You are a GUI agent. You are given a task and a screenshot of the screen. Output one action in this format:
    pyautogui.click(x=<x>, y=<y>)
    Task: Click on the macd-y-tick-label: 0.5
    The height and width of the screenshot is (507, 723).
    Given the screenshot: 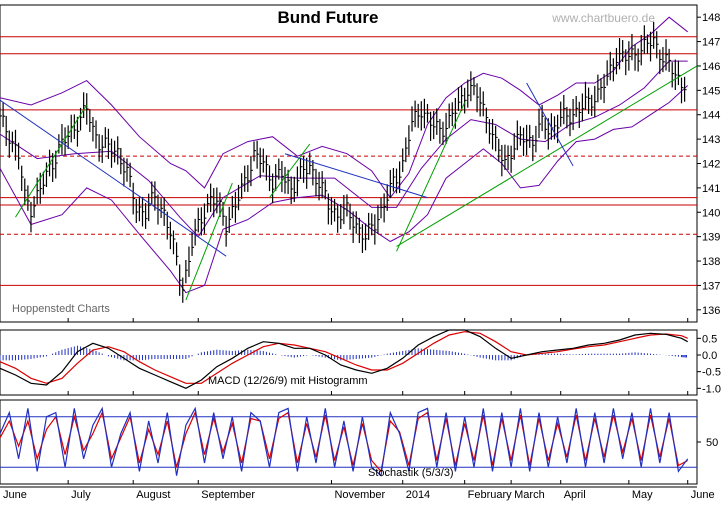 What is the action you would take?
    pyautogui.click(x=709, y=339)
    